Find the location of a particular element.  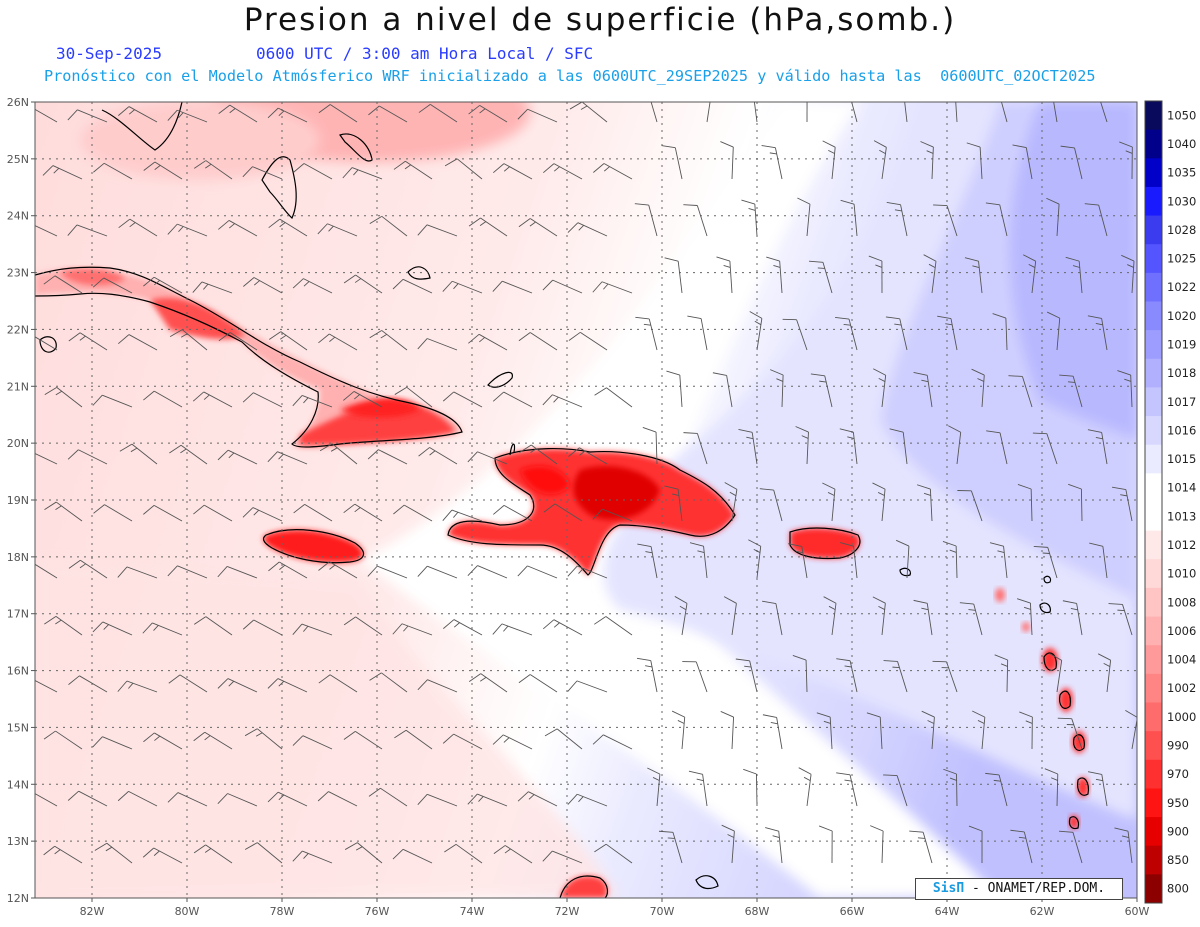

lon-label: 76W is located at coordinates (377, 911).